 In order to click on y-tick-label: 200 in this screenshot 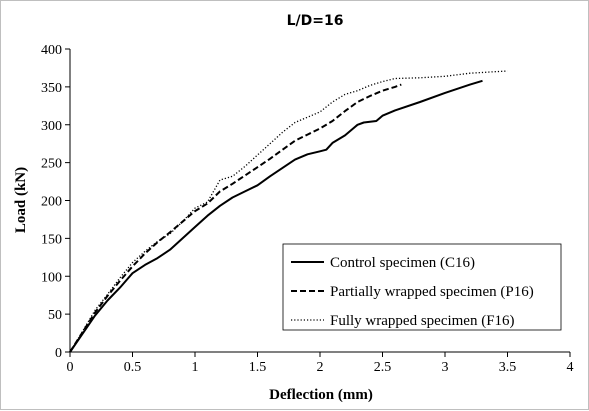, I will do `click(51, 202)`.